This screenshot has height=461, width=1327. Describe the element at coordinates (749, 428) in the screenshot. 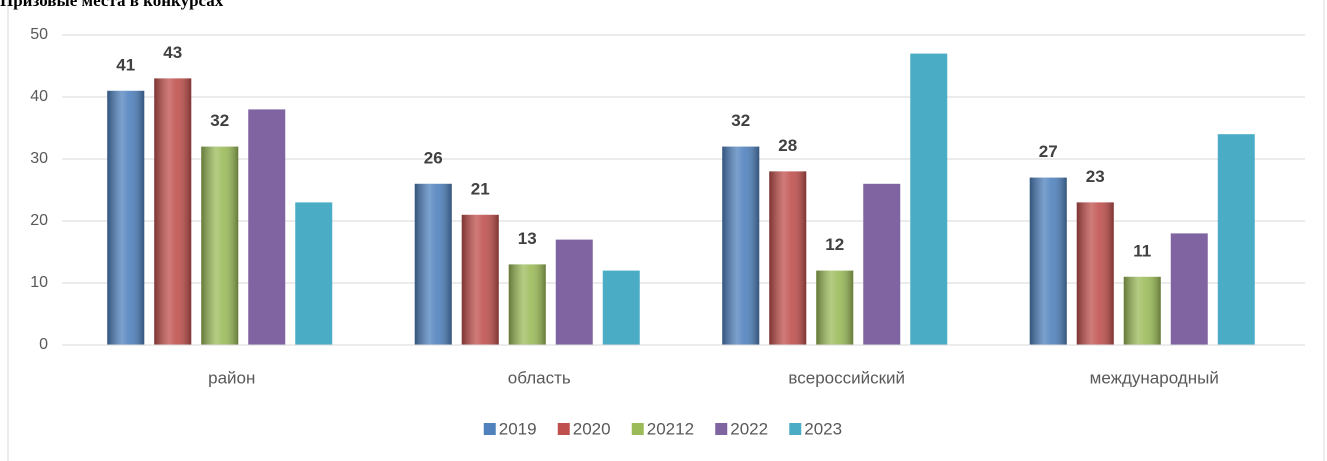

I see `legend-label: 2022` at that location.